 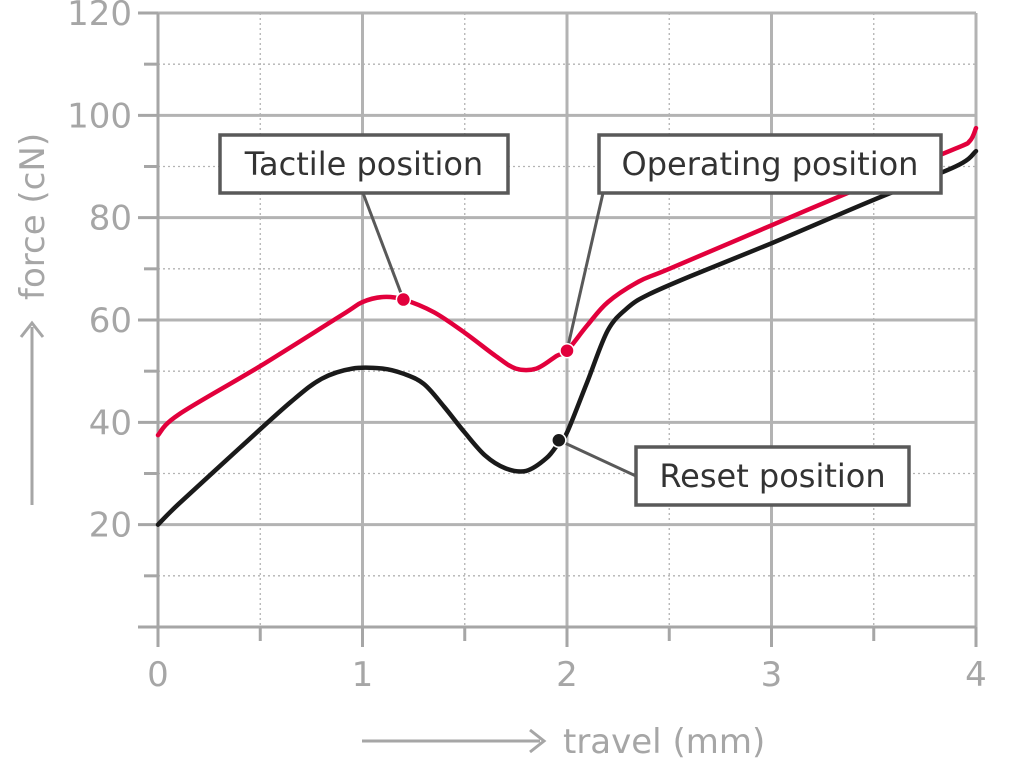 What do you see at coordinates (99, 17) in the screenshot?
I see `y-tick-label: 120` at bounding box center [99, 17].